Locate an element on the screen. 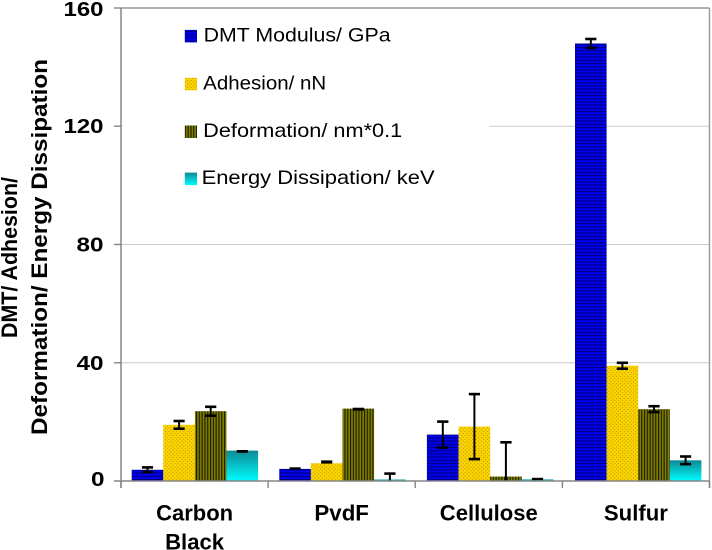 The height and width of the screenshot is (550, 712). svg-text: PvdF is located at coordinates (341, 513).